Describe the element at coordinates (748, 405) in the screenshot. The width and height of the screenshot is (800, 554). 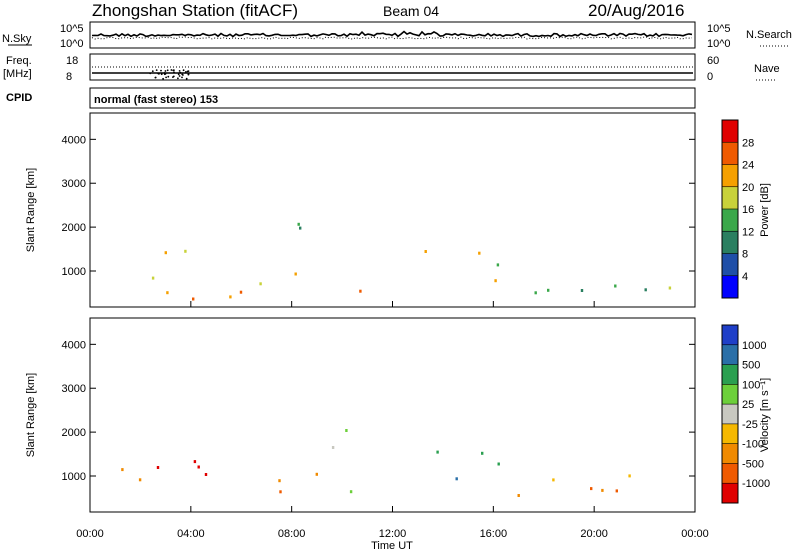
I see `vel-colorbar-tick-label: 25` at that location.